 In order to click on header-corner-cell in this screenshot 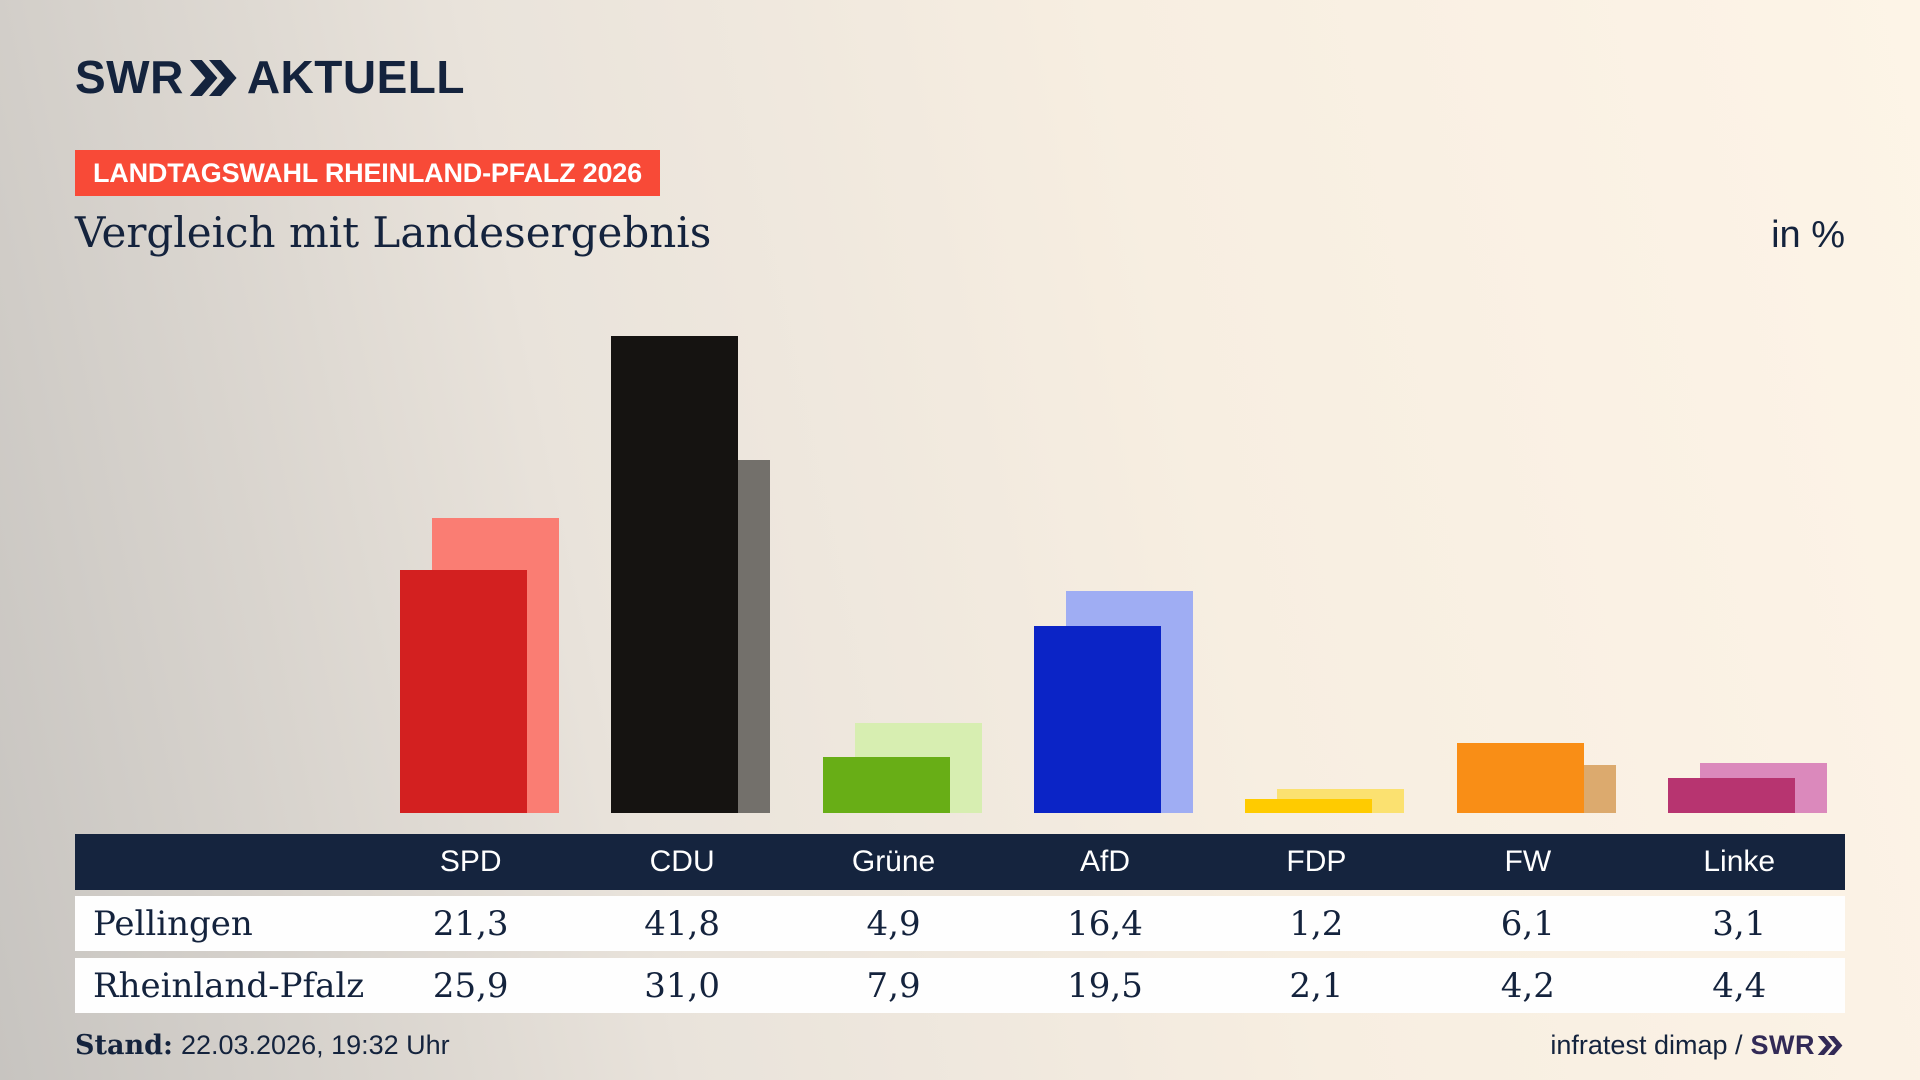, I will do `click(220, 862)`.